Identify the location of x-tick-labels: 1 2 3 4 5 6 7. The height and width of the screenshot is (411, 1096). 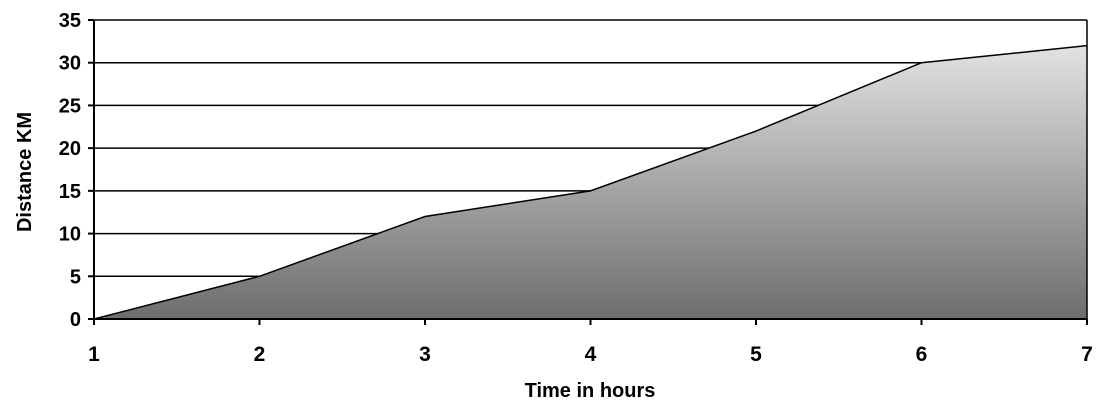
(590, 354).